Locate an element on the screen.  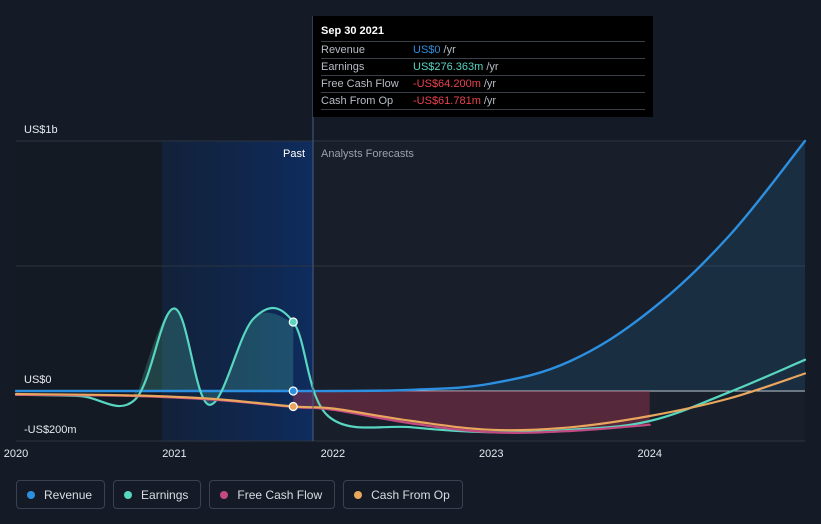
legend-item-revenue: Revenue is located at coordinates (61, 494).